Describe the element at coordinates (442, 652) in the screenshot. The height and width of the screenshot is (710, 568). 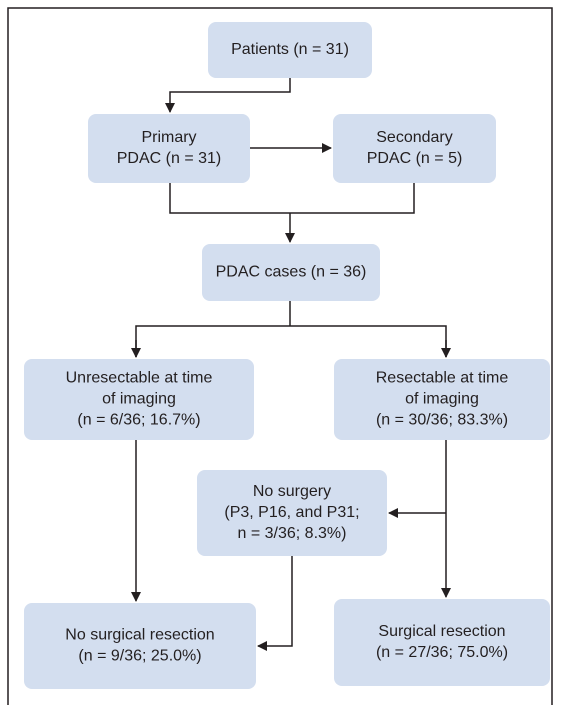
I see `node-label: (n = 27/36; 75.0%)` at that location.